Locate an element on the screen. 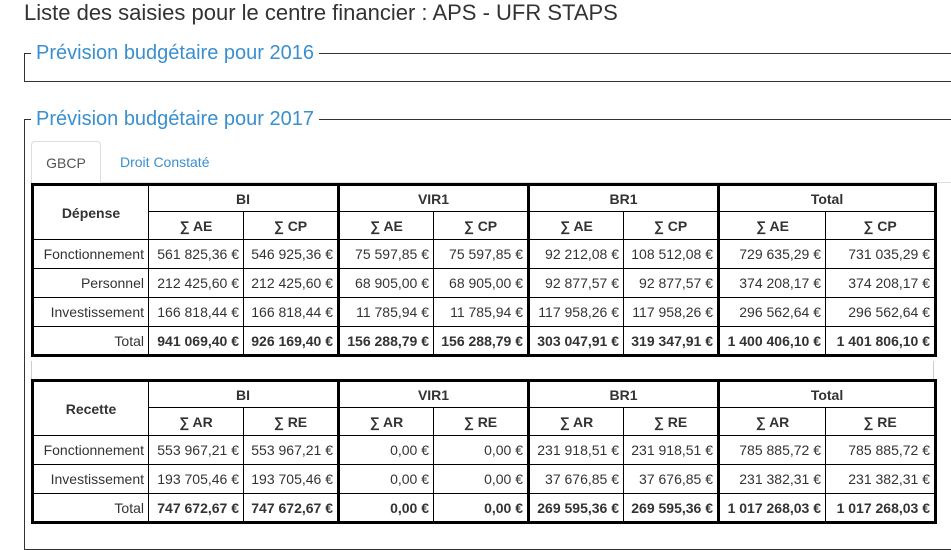 This screenshot has height=550, width=951. fieldset-2016-legend: Prévision budgétaire pour 2016 is located at coordinates (175, 53).